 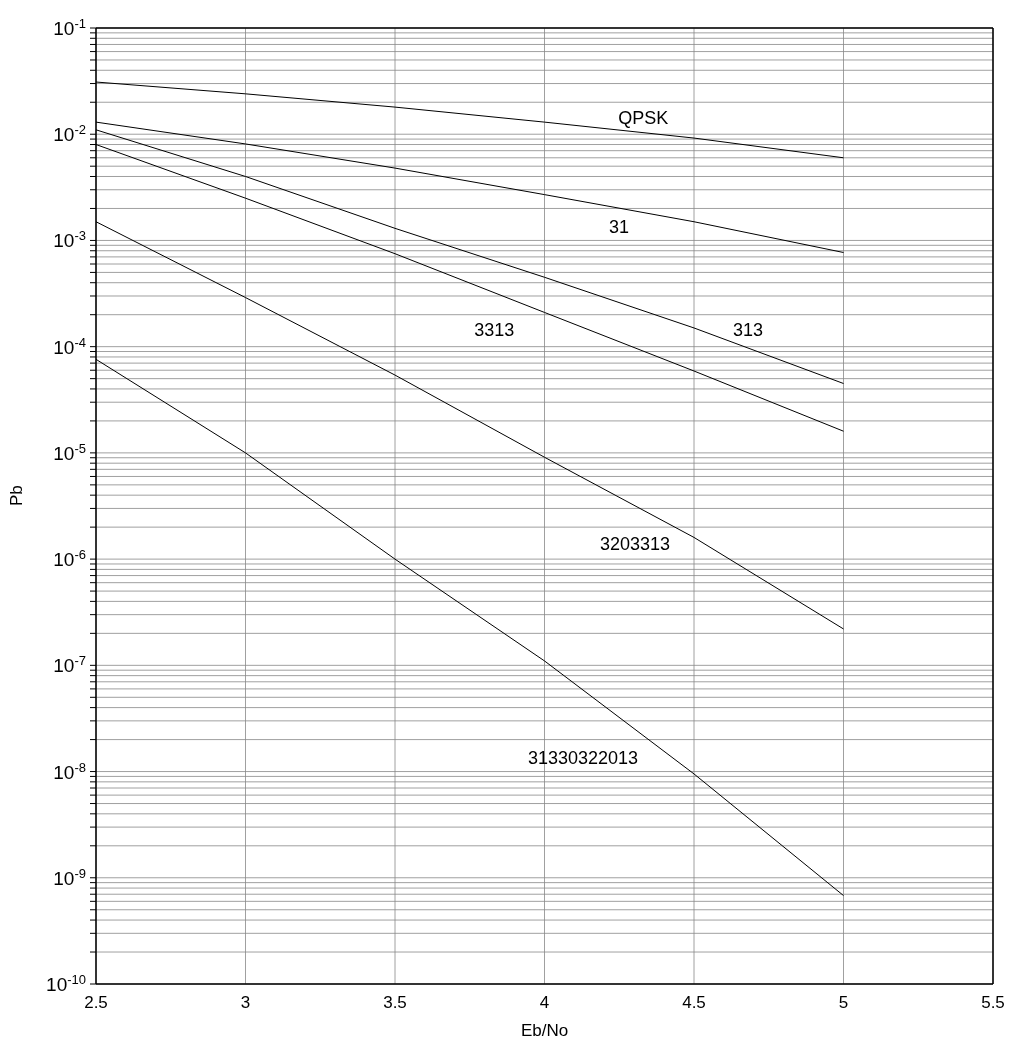 I want to click on x-tick-label: 5, so click(x=843, y=1002).